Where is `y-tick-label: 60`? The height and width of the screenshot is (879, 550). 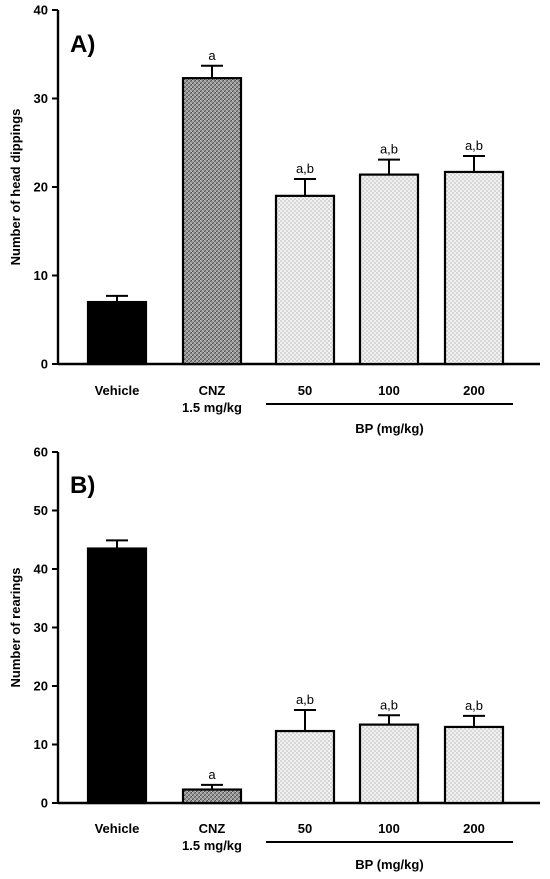
y-tick-label: 60 is located at coordinates (41, 452).